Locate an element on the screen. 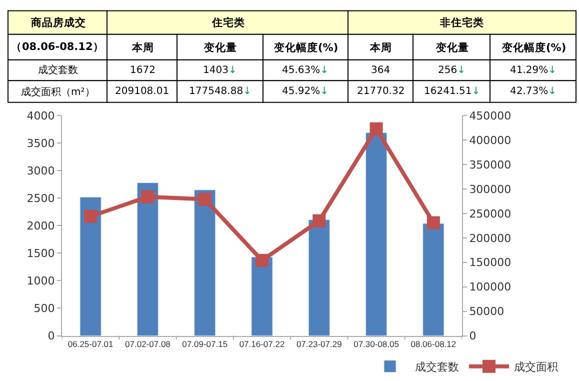 This screenshot has width=579, height=381. y-tick-label: 3500 is located at coordinates (40, 143).